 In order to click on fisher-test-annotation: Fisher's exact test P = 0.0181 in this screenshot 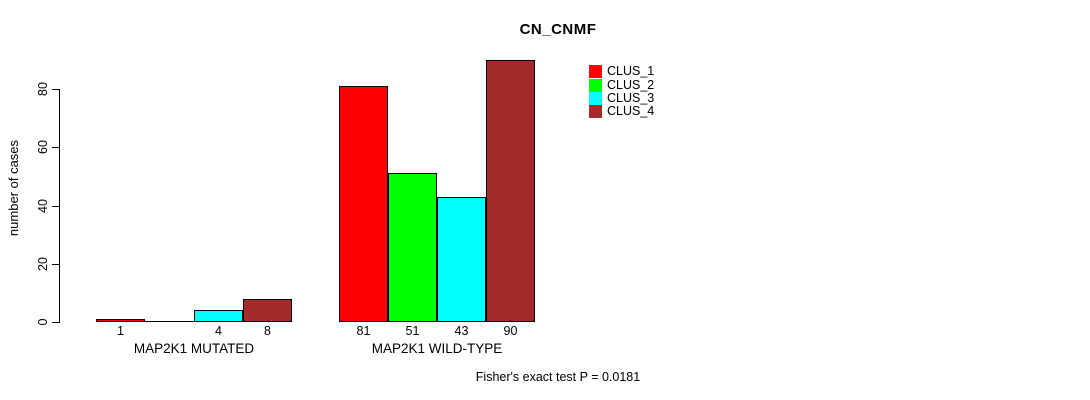, I will do `click(558, 377)`.